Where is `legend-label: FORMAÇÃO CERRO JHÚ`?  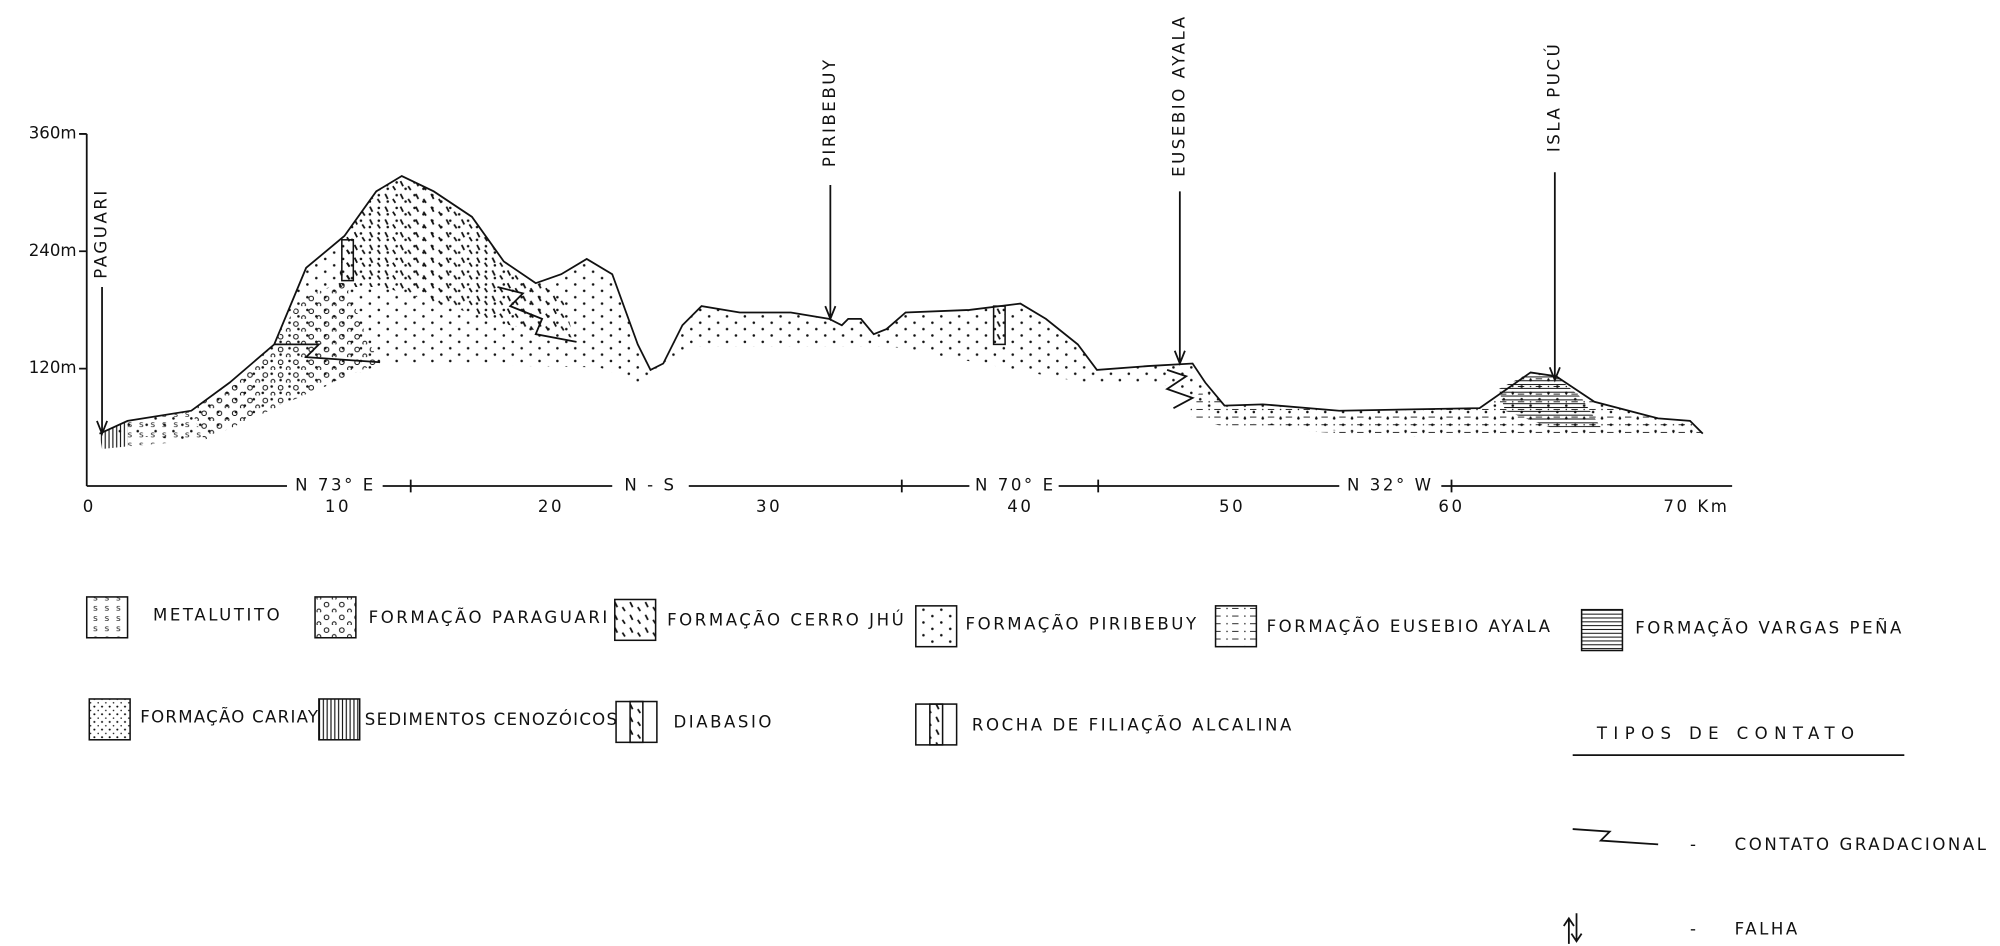 legend-label: FORMAÇÃO CERRO JHÚ is located at coordinates (786, 620).